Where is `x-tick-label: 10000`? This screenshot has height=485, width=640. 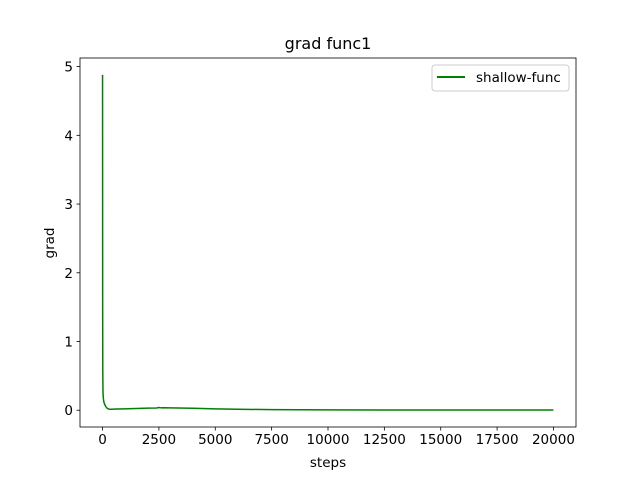 x-tick-label: 10000 is located at coordinates (328, 440).